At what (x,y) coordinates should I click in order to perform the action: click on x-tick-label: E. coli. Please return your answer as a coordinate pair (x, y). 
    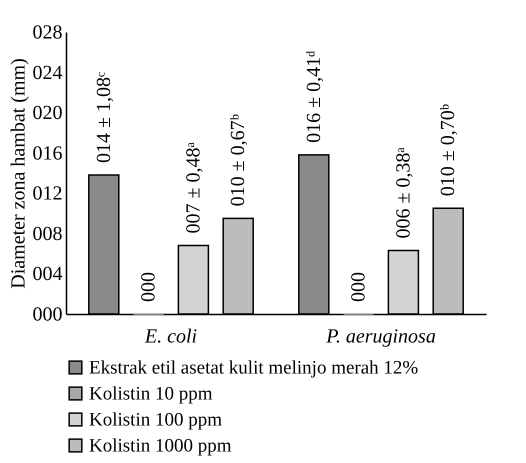
    Looking at the image, I should click on (171, 337).